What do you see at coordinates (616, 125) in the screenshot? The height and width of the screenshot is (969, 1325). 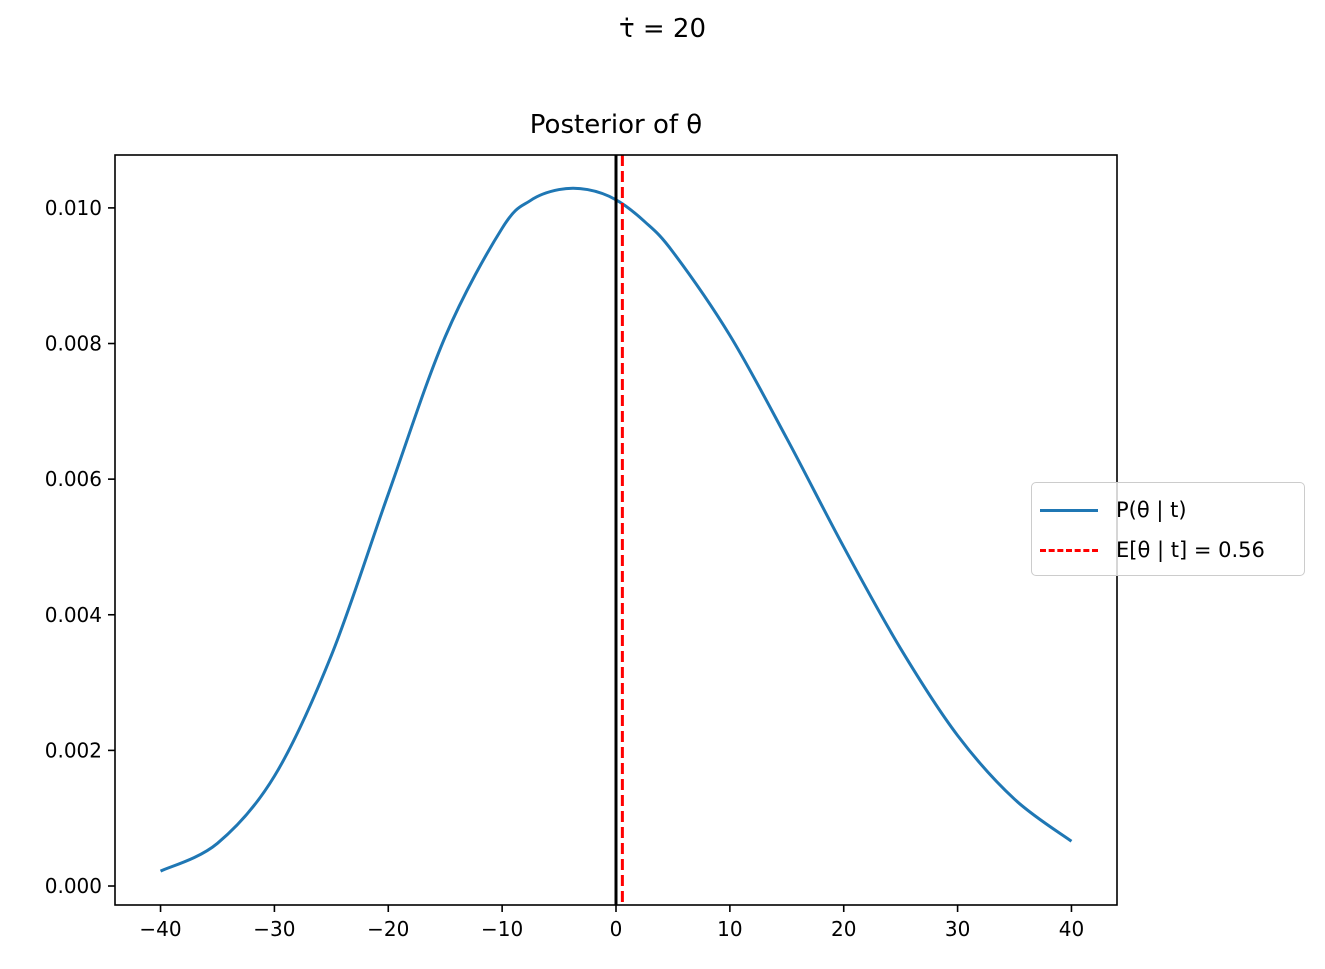 I see `axes-title: Posterior of θ` at bounding box center [616, 125].